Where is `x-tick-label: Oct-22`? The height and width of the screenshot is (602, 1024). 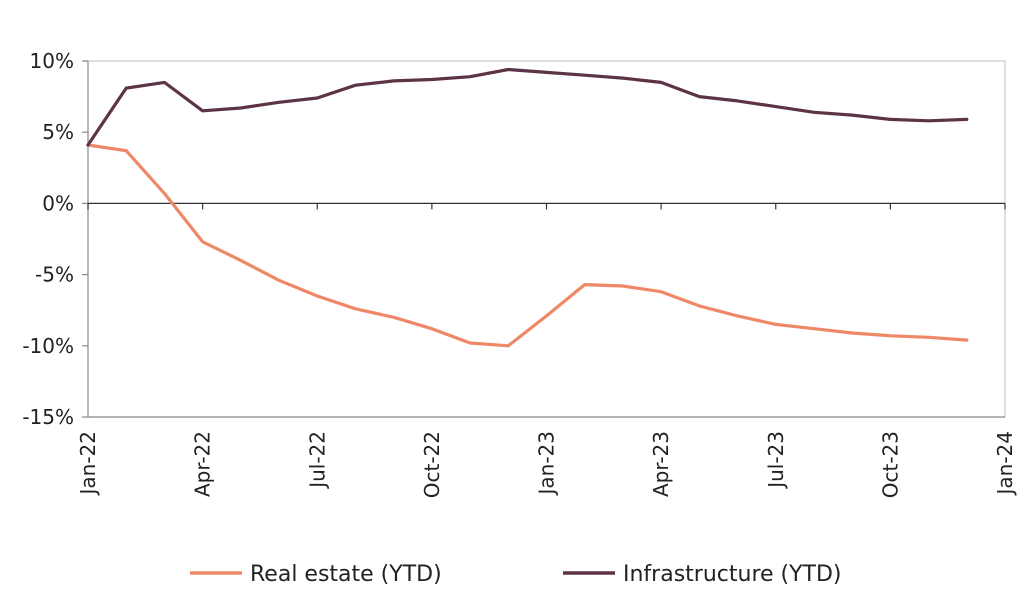
x-tick-label: Oct-22 is located at coordinates (432, 464).